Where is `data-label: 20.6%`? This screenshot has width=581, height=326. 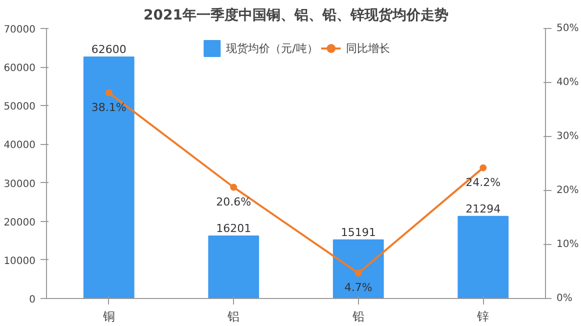 data-label: 20.6% is located at coordinates (234, 201).